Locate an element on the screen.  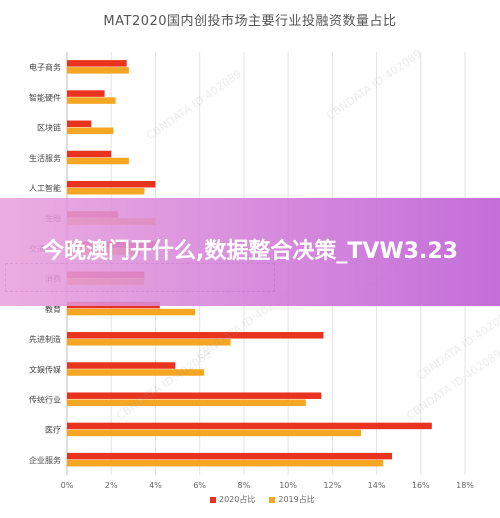
category-label: 教育 is located at coordinates (53, 309).